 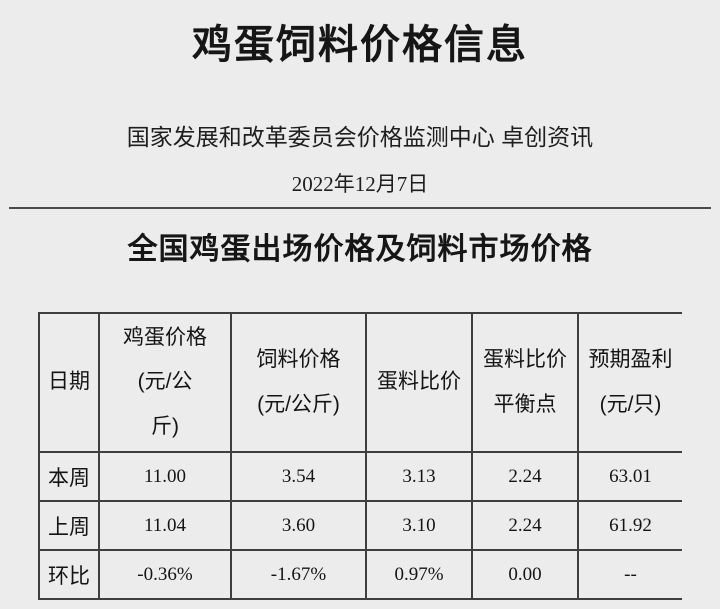 I want to click on row-label: 本周, so click(x=68, y=476).